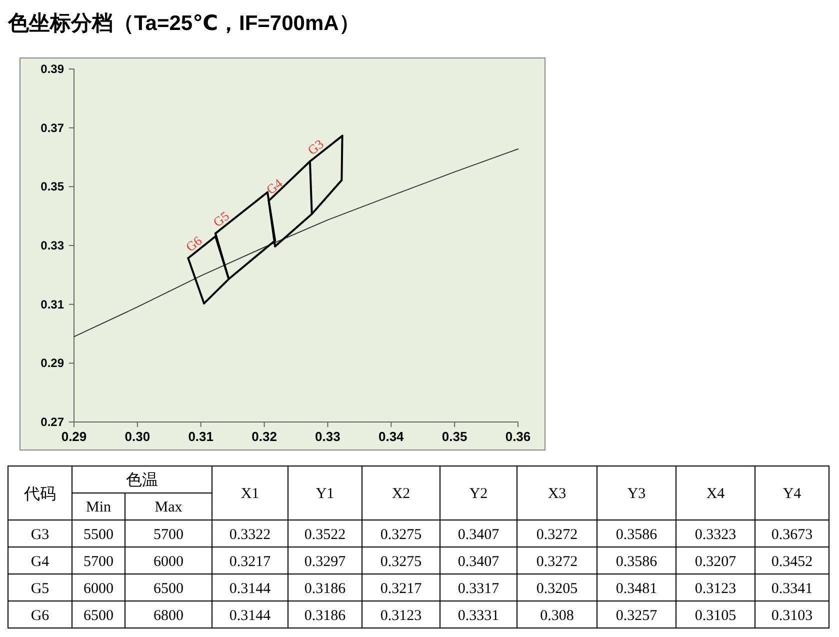 This screenshot has height=637, width=839. I want to click on data-label: 0.3322, so click(250, 535).